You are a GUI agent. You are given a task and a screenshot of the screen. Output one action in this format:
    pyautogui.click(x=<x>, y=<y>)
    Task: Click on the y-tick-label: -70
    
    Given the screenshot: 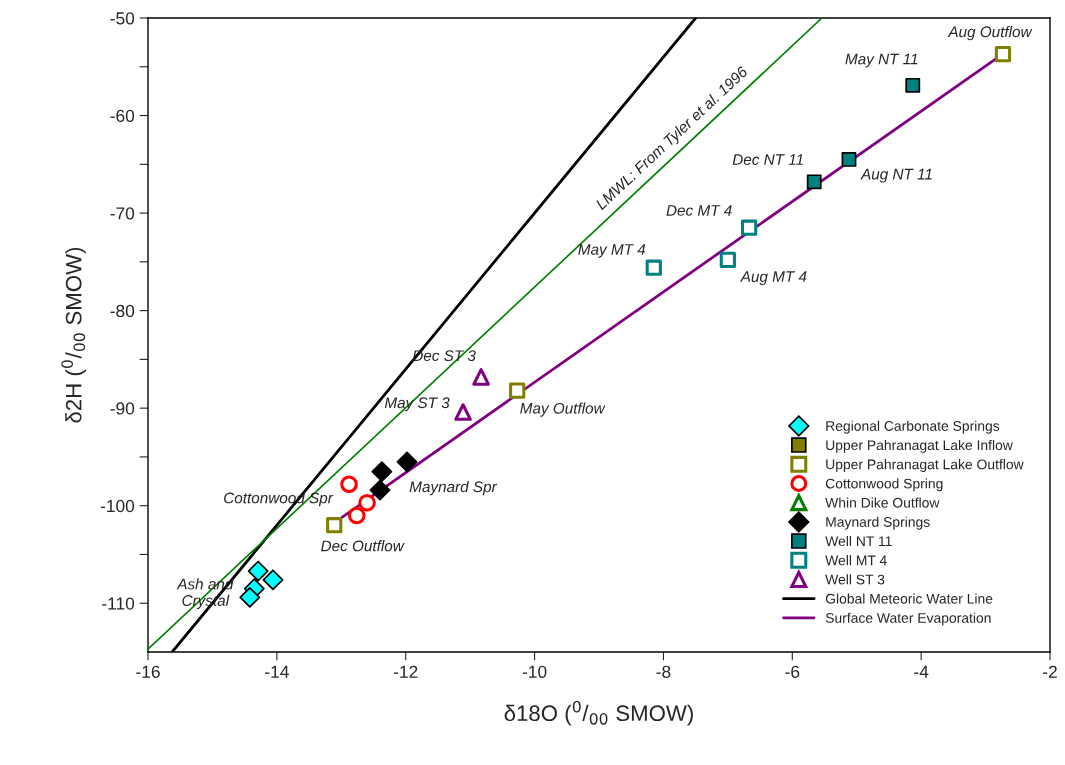 What is the action you would take?
    pyautogui.click(x=122, y=213)
    